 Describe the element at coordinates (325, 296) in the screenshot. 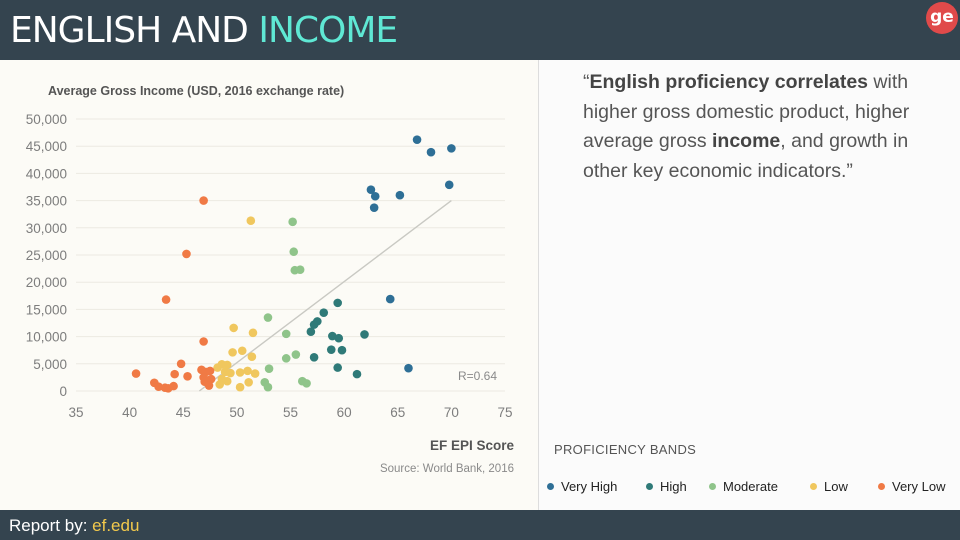

I see `trendline` at that location.